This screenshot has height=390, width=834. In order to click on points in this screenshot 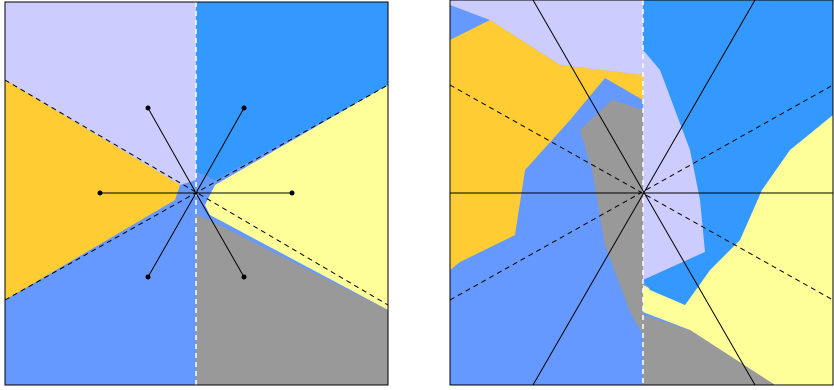, I will do `click(196, 192)`.